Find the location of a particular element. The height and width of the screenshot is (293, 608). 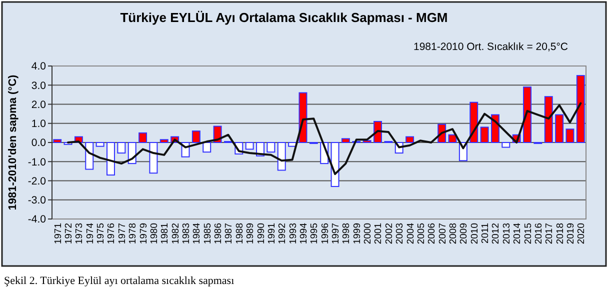

x-tick-label: 1997 is located at coordinates (336, 233).